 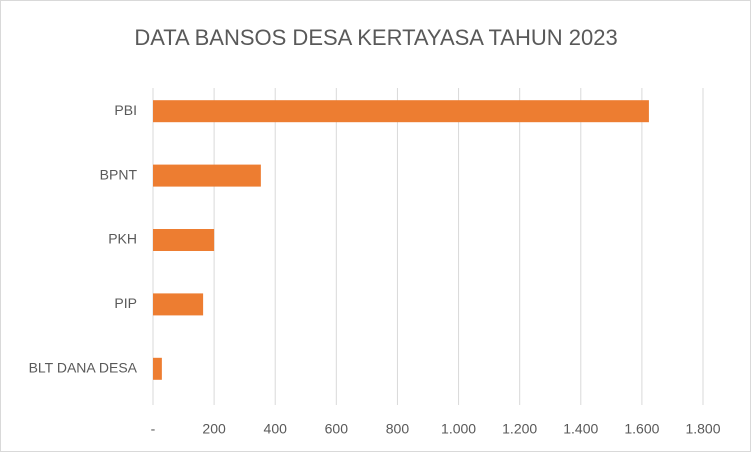 What do you see at coordinates (398, 429) in the screenshot?
I see `x-tick-label: 800` at bounding box center [398, 429].